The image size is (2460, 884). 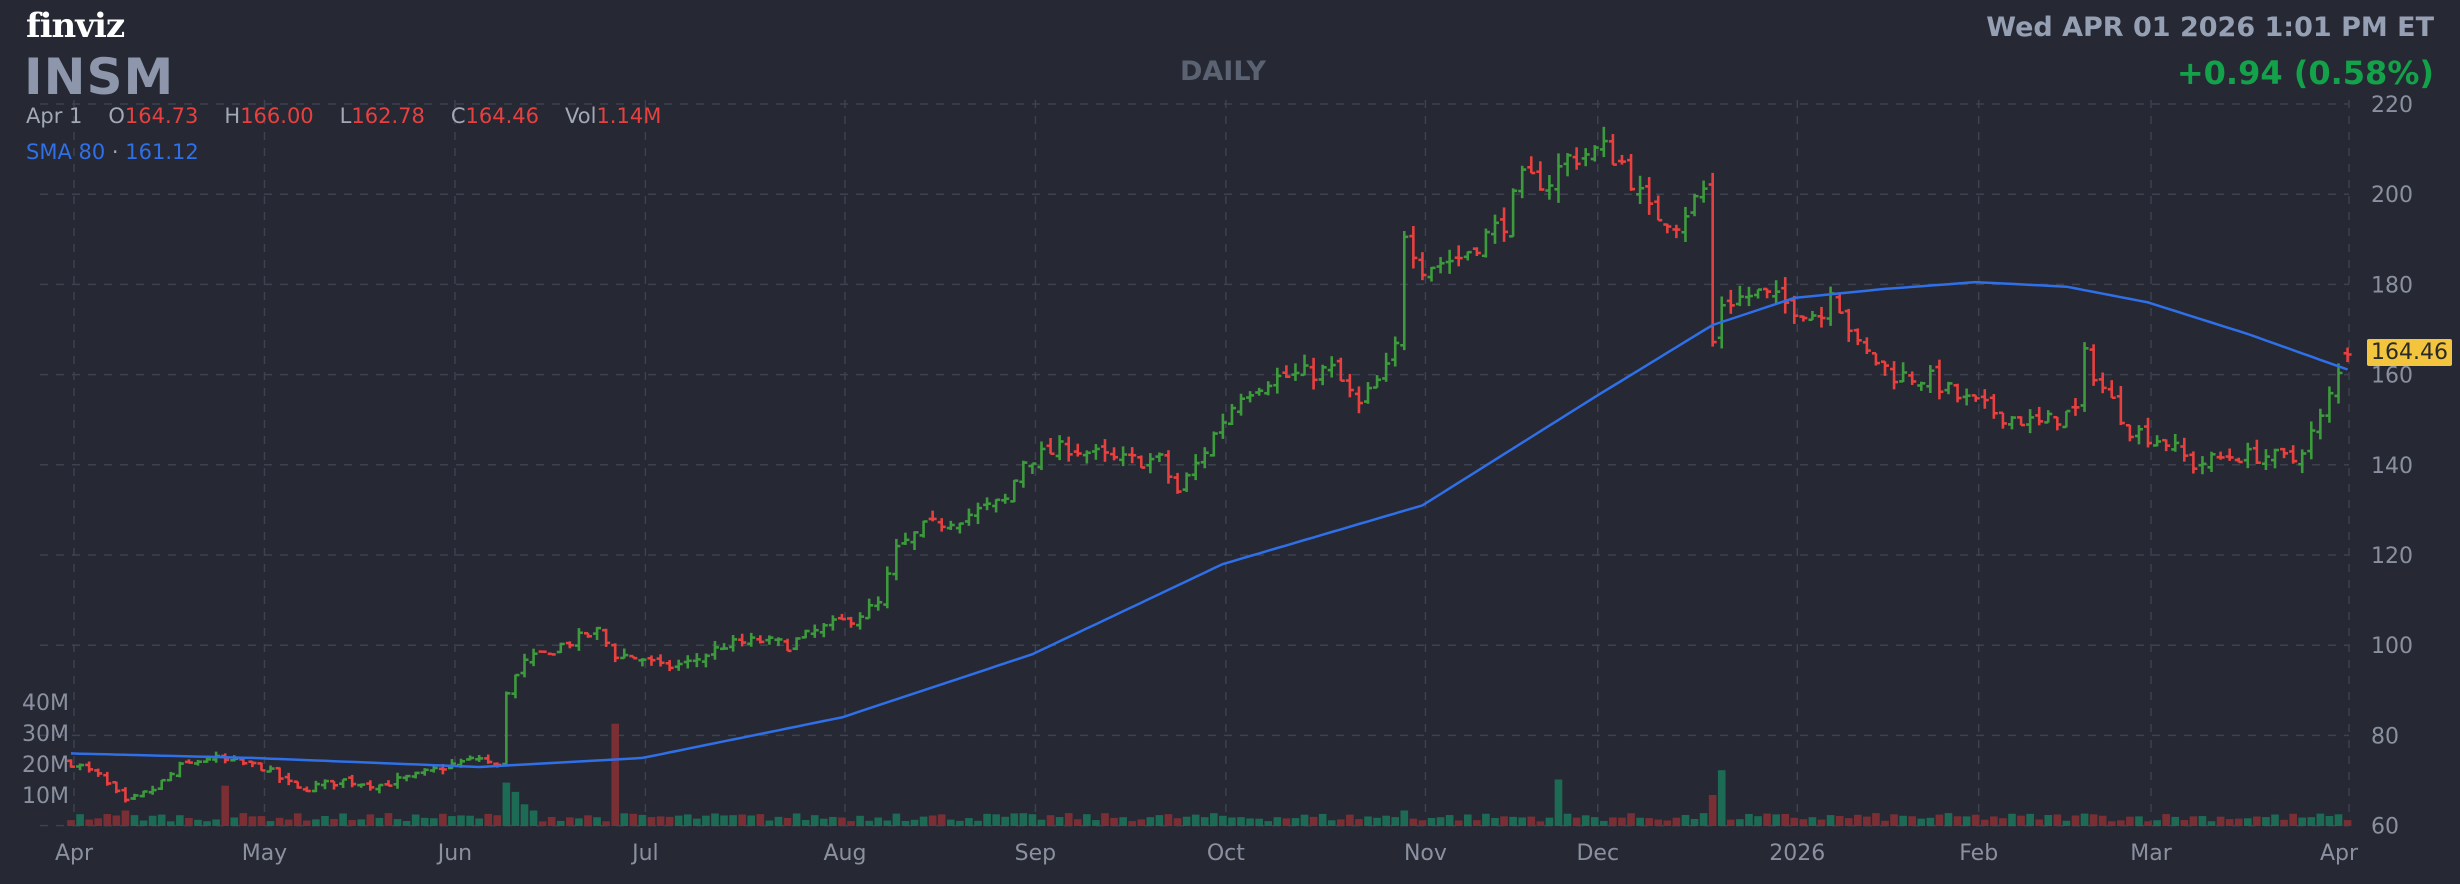 I want to click on open-value: 164.73, so click(x=161, y=116).